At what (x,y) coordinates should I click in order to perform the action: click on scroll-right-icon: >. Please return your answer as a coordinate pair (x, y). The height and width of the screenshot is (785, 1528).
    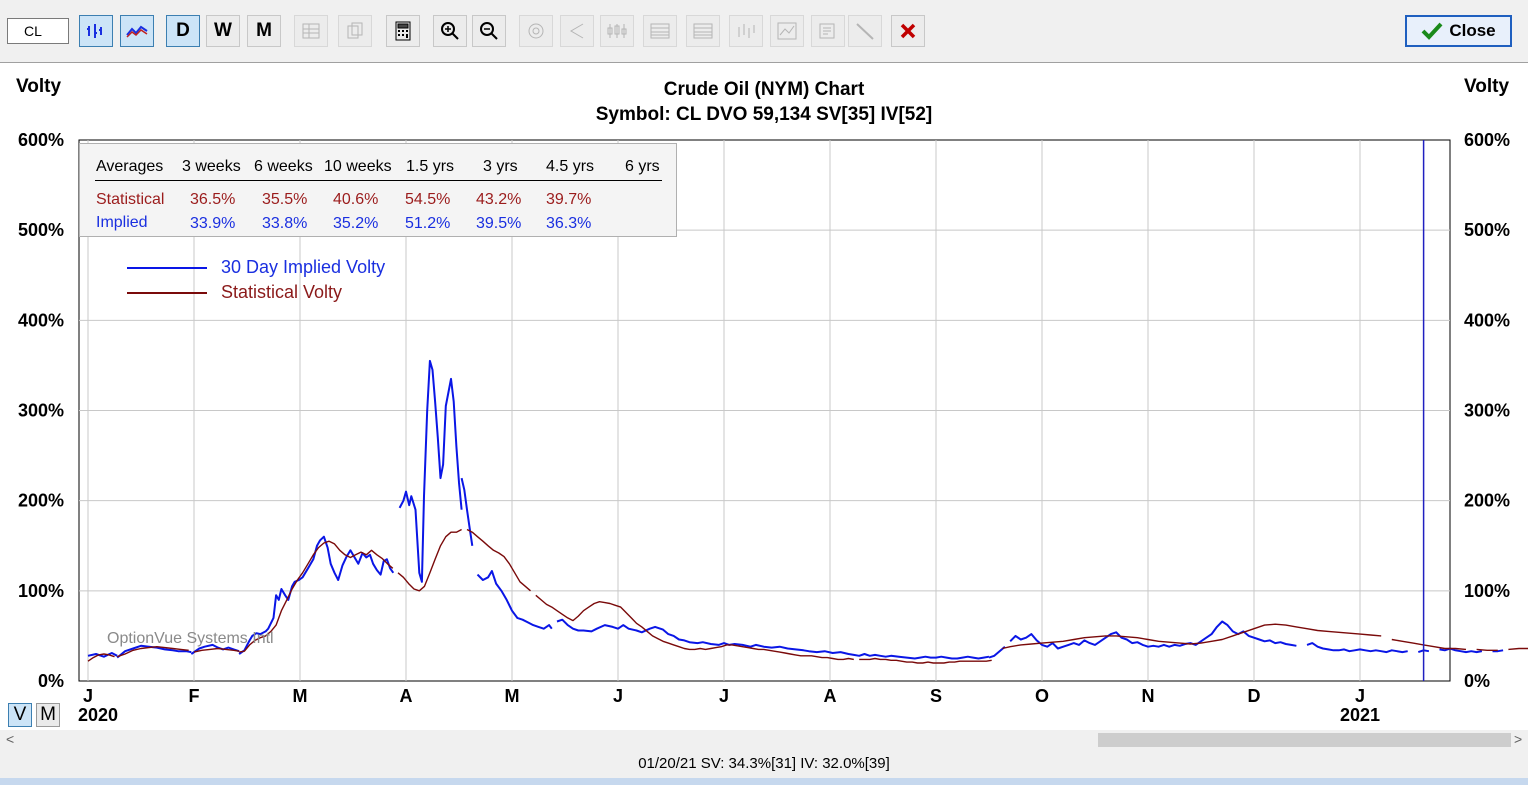
    Looking at the image, I should click on (1518, 739).